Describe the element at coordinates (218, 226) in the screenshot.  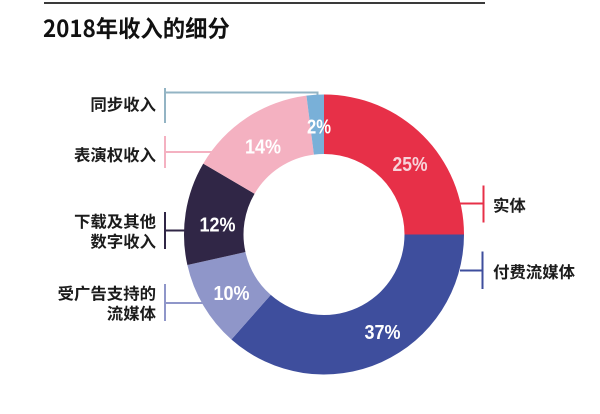
I see `svg-text: 12%` at that location.